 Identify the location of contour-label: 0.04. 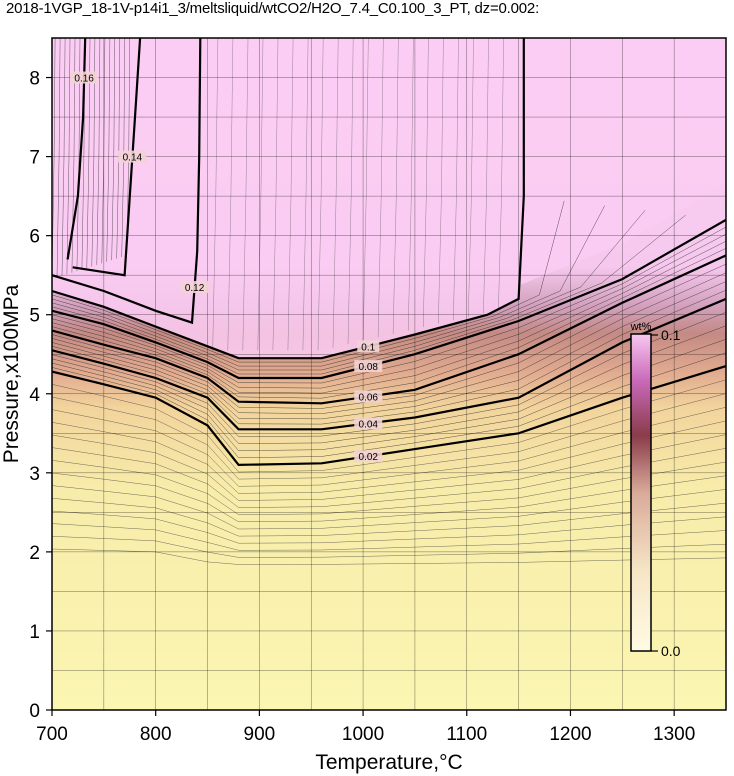
(369, 424).